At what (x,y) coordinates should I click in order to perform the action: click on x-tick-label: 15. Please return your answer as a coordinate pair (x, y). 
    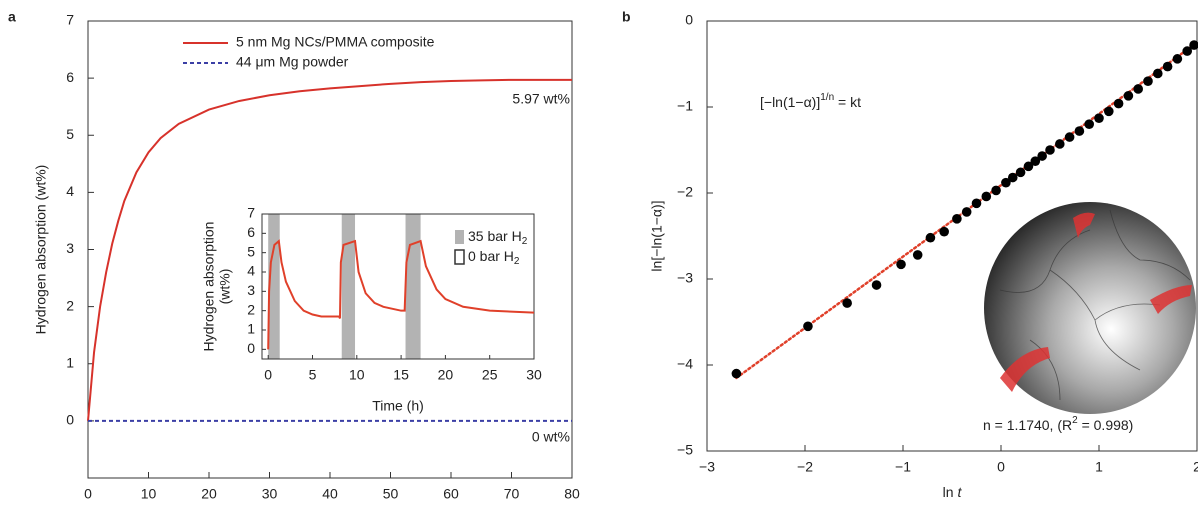
    Looking at the image, I should click on (401, 375).